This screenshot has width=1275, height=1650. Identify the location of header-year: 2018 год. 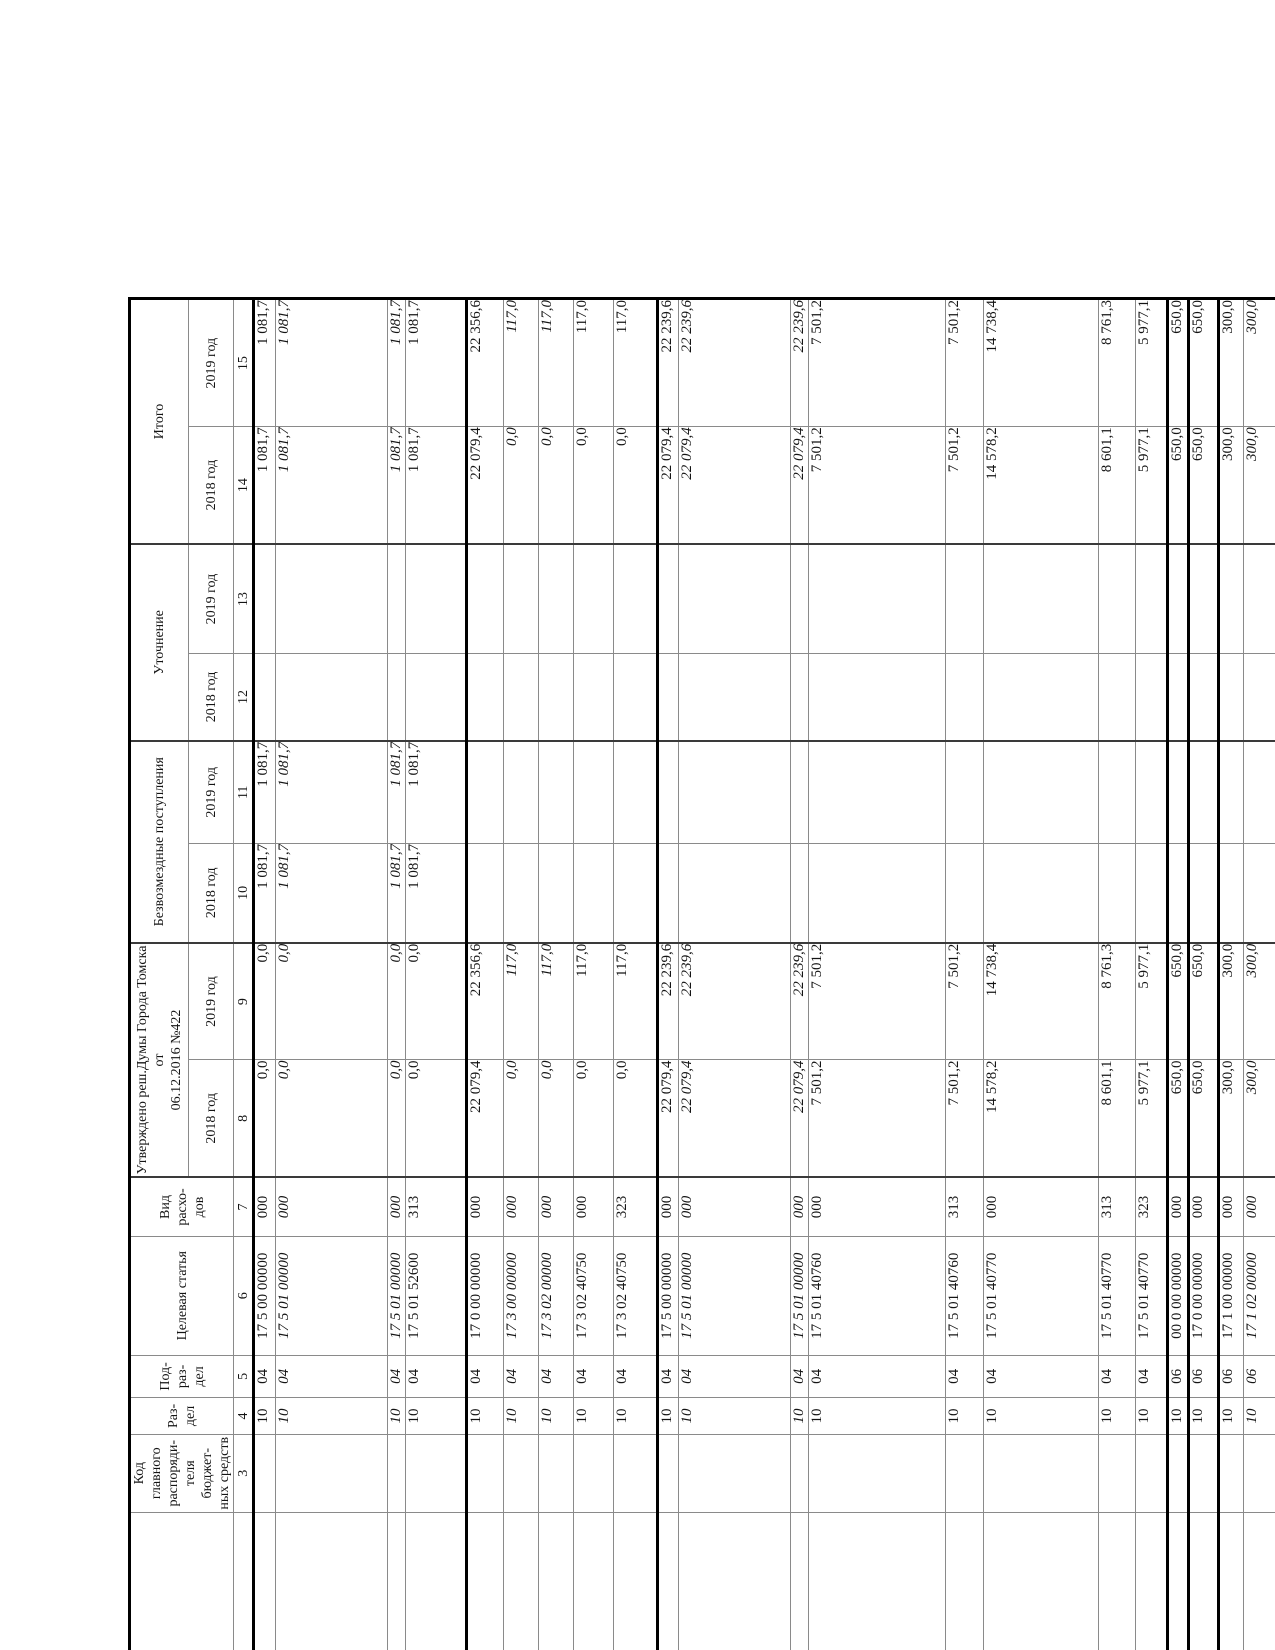
(211, 1118).